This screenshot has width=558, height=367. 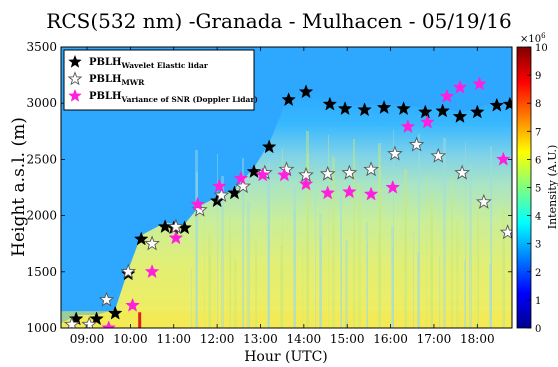 What do you see at coordinates (117, 80) in the screenshot?
I see `legend-entry: PBLHMWR` at bounding box center [117, 80].